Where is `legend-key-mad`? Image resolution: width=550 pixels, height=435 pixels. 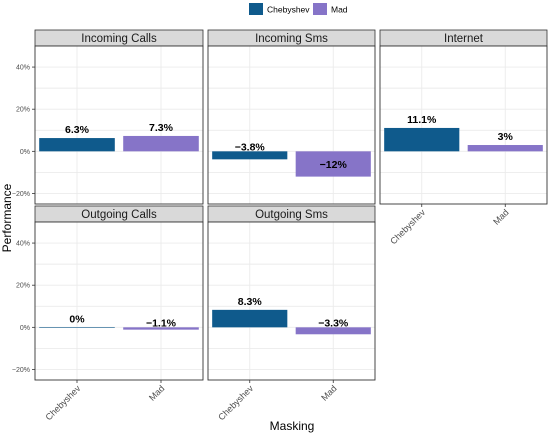
legend-key-mad is located at coordinates (320, 9).